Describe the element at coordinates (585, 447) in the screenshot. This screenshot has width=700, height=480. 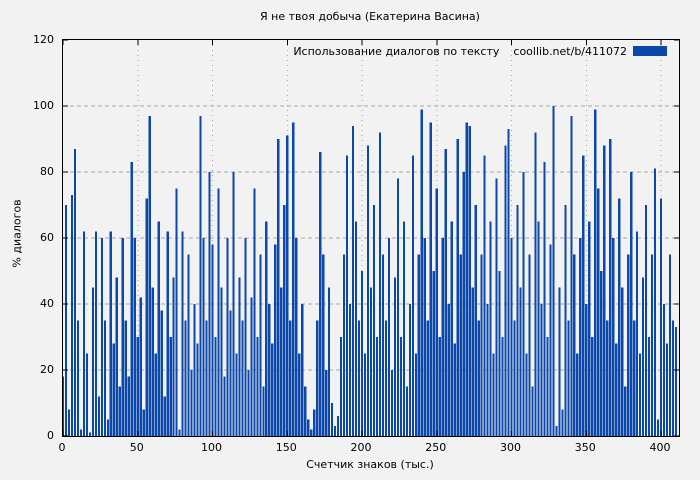
I see `x-tick-label: 350` at that location.